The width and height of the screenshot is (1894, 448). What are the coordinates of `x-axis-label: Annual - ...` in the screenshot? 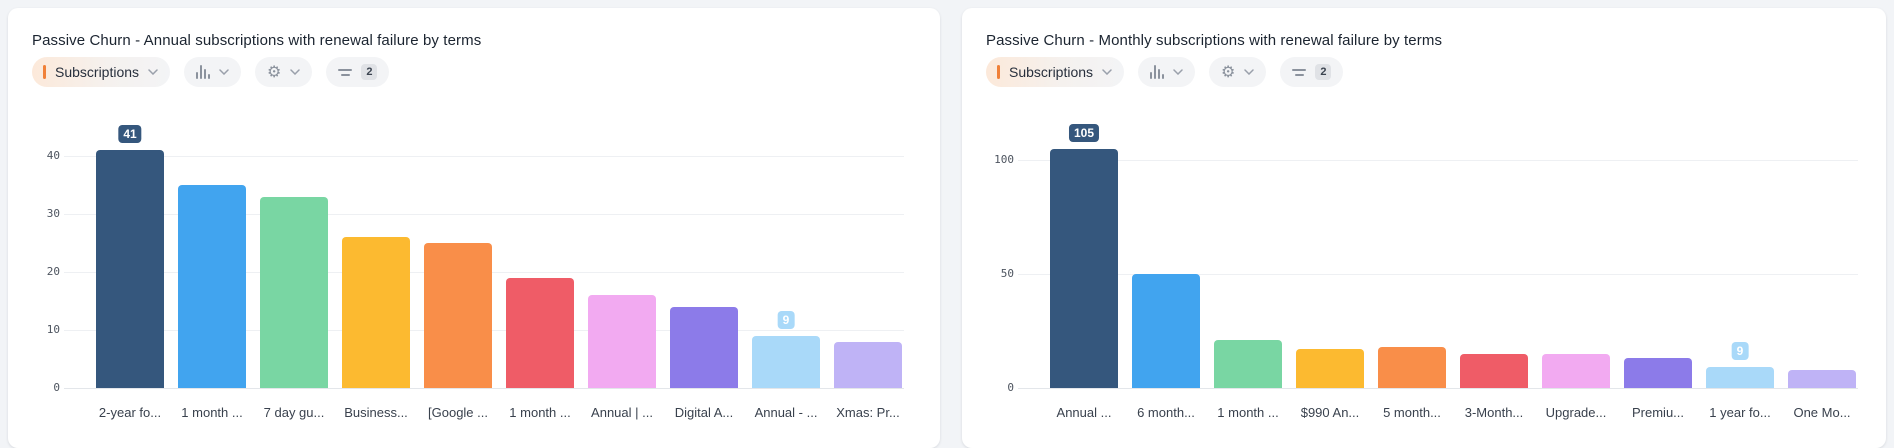 It's located at (786, 412).